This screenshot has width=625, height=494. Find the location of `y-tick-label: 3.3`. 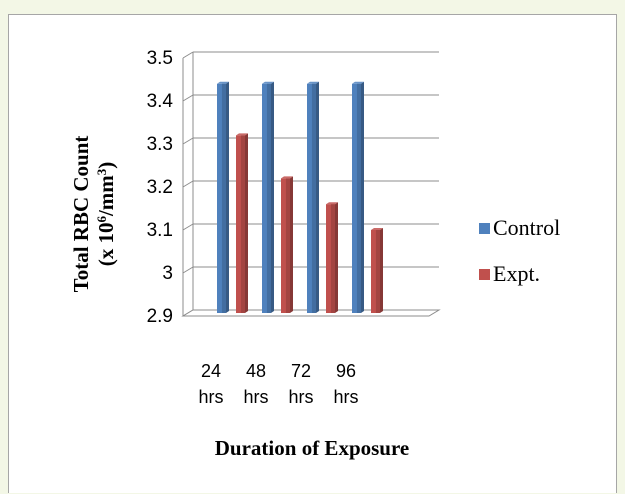

y-tick-label: 3.3 is located at coordinates (160, 144).